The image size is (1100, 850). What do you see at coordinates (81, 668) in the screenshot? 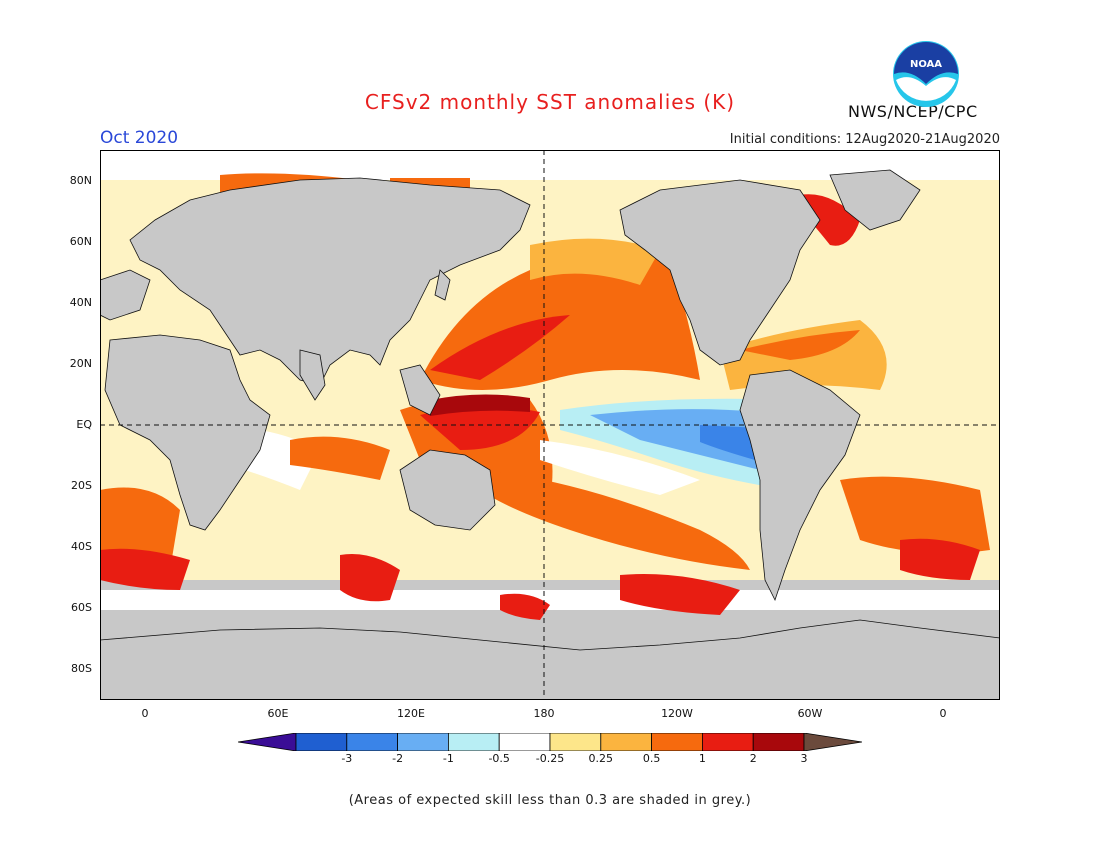
I see `lat-label-80s: 80S` at bounding box center [81, 668].